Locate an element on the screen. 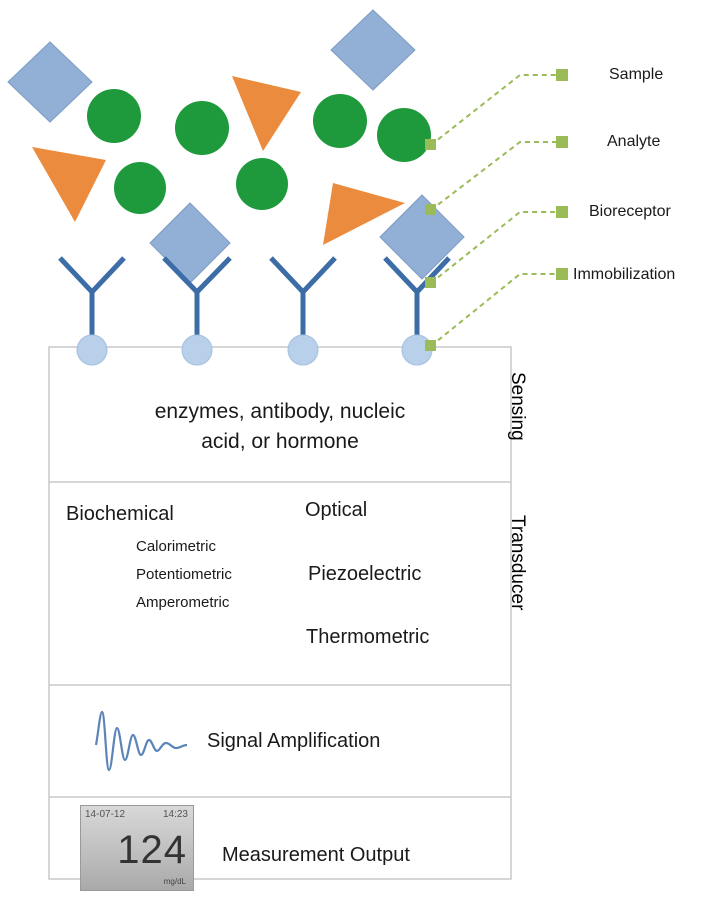 The width and height of the screenshot is (711, 907). meter-unit: mg/dL is located at coordinates (174, 881).